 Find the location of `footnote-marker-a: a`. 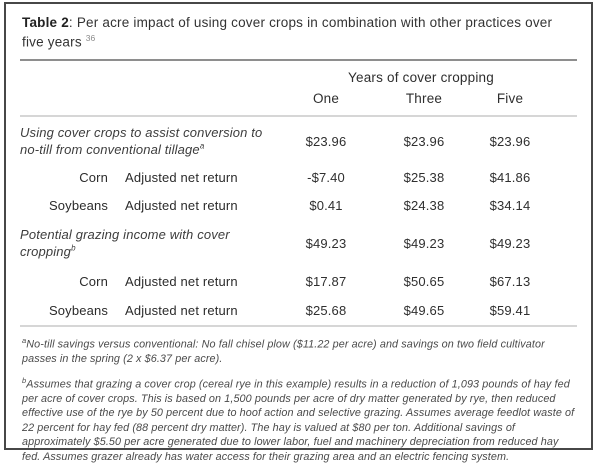

footnote-marker-a: a is located at coordinates (202, 146).